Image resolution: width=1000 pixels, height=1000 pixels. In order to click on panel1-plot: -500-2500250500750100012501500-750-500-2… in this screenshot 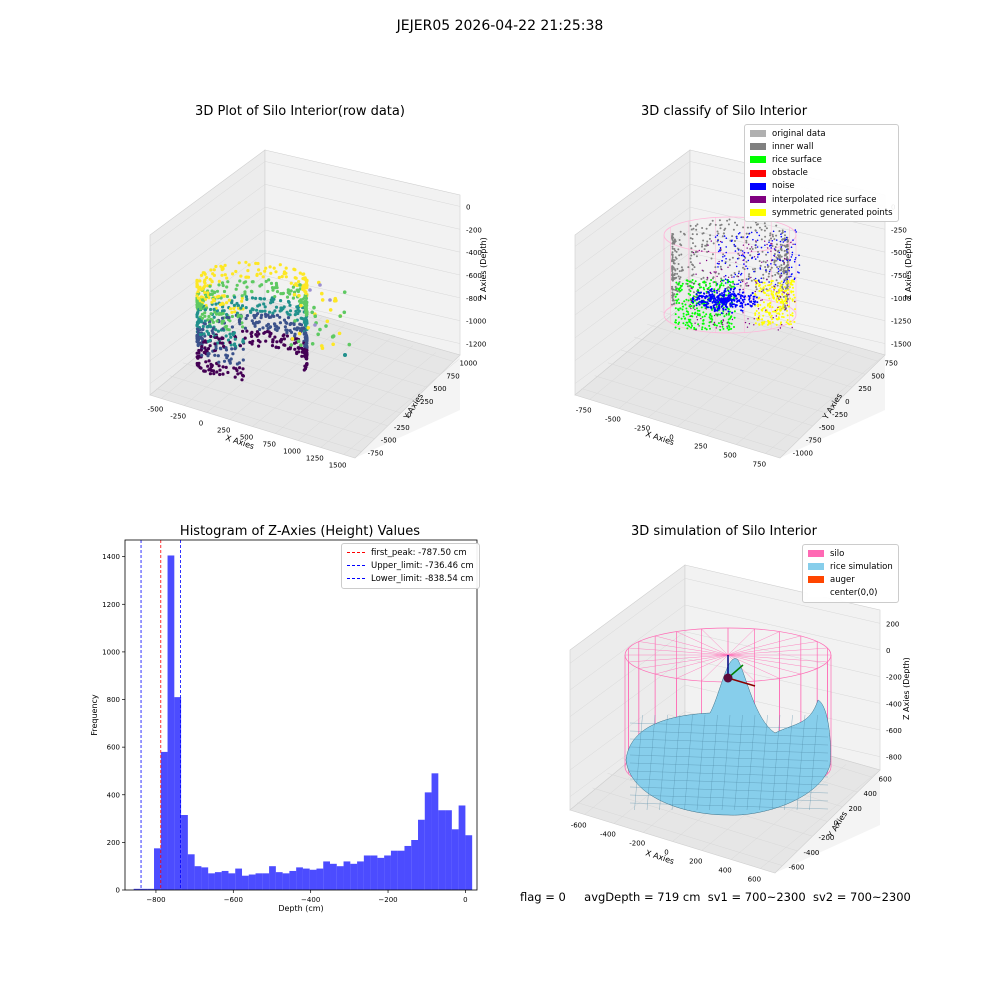, I will do `click(317, 309)`.